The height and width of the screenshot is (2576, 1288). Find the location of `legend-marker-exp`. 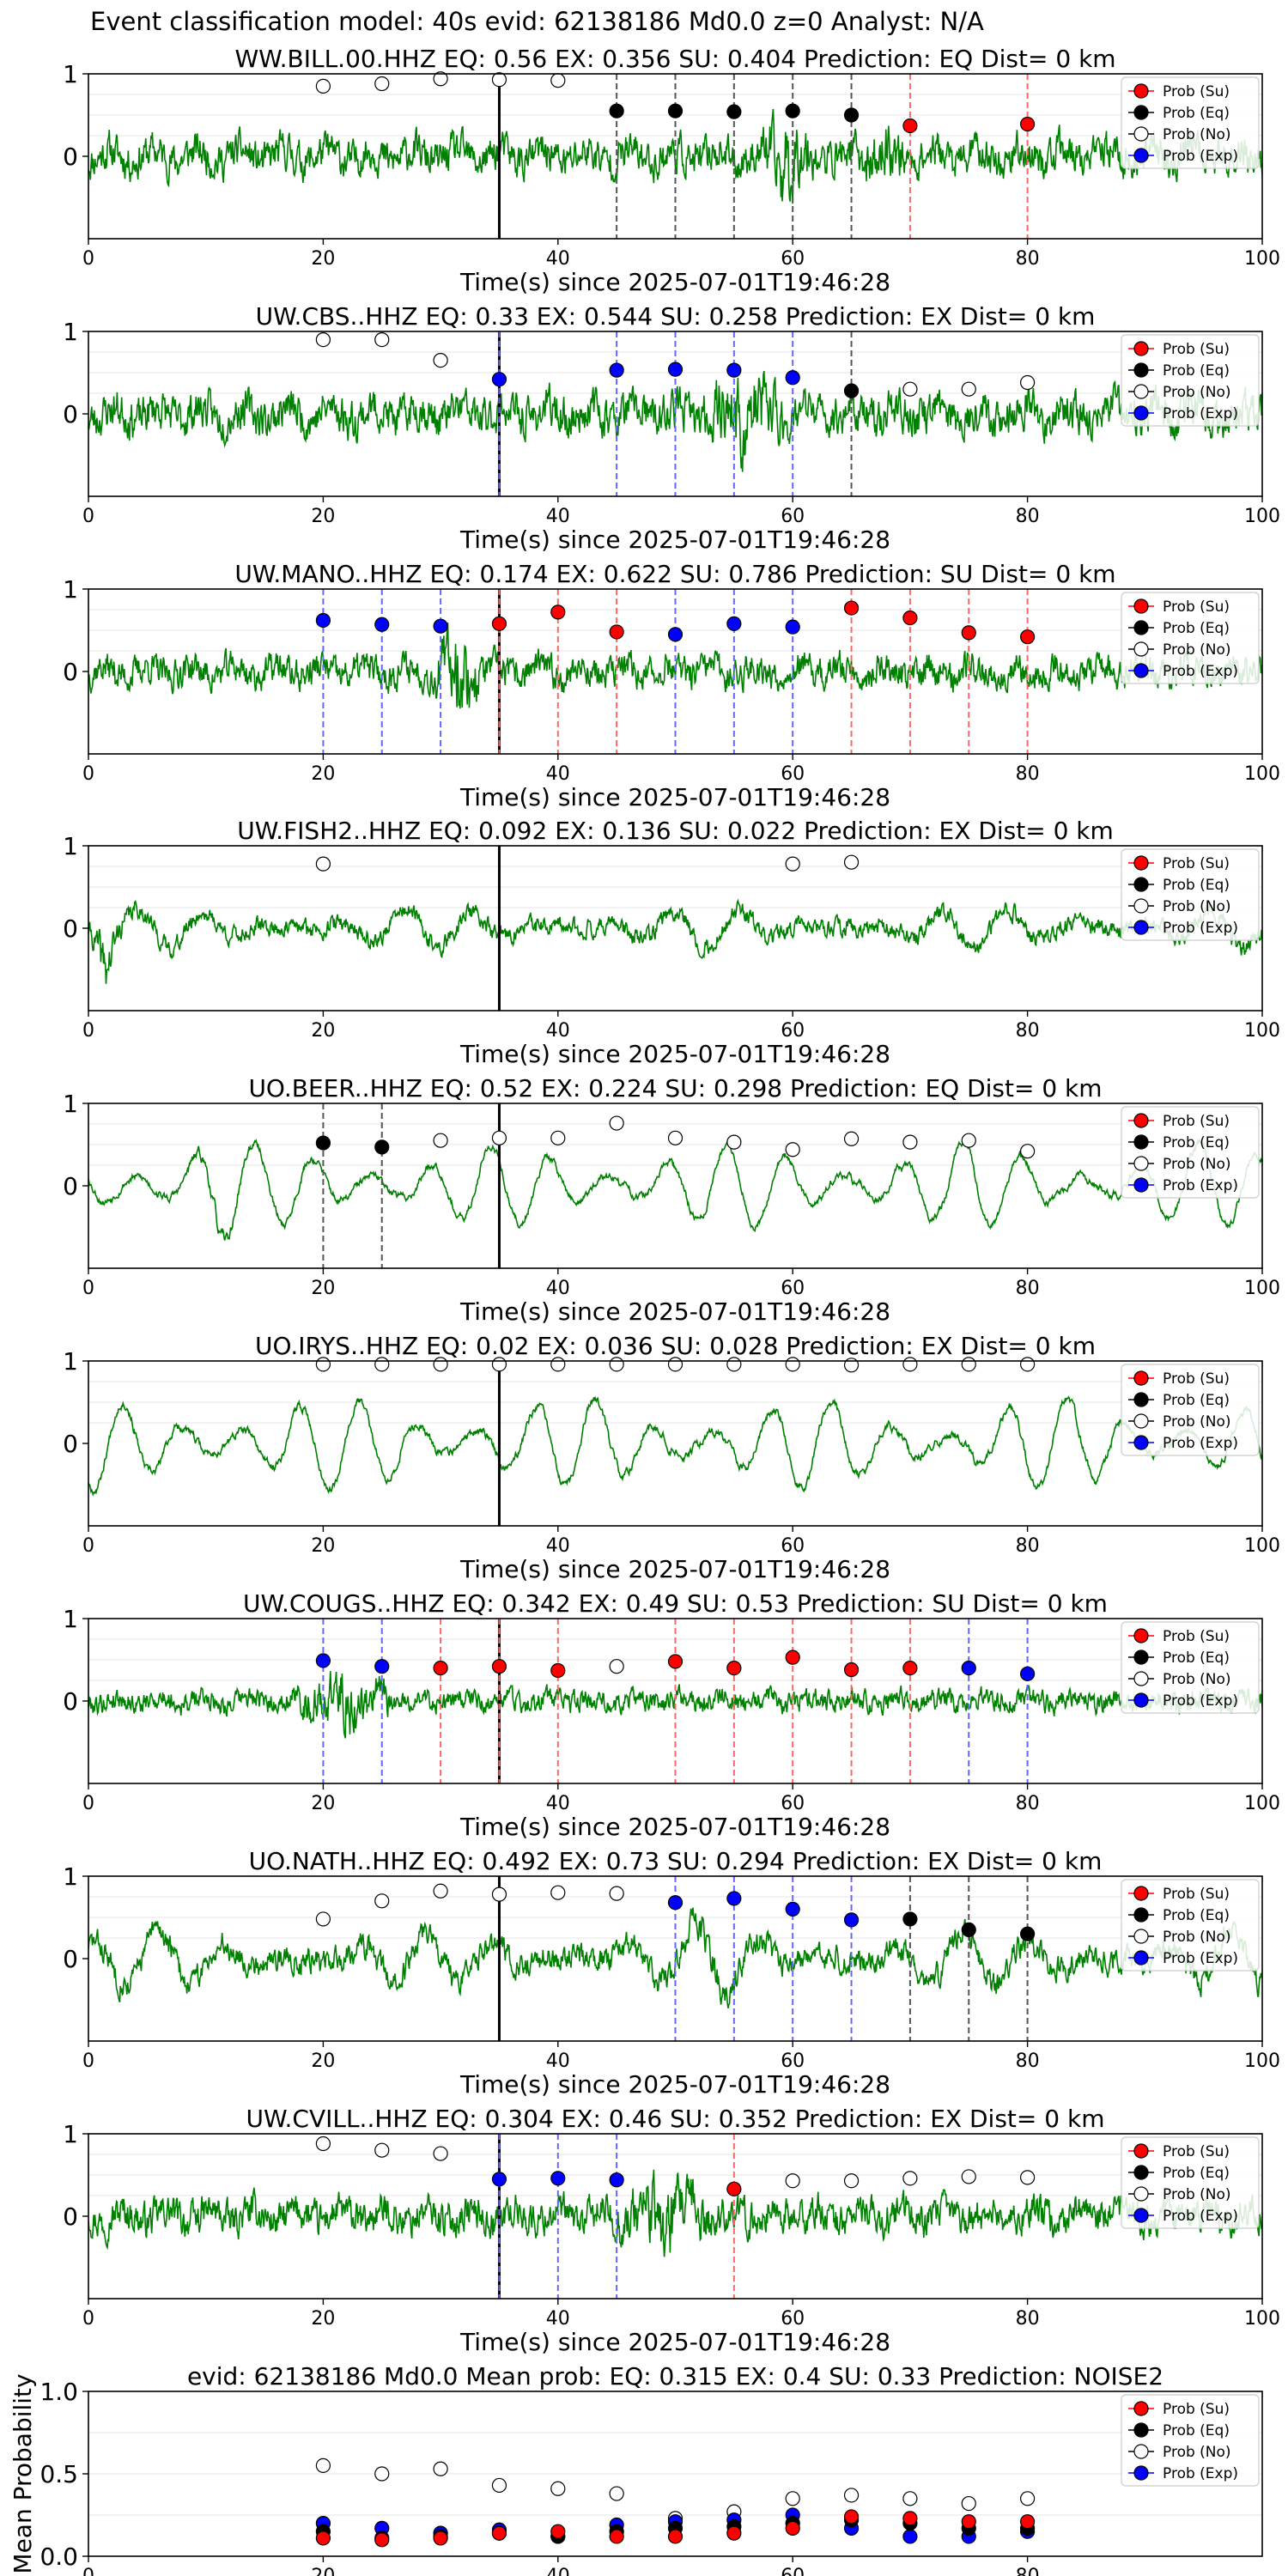

legend-marker-exp is located at coordinates (1141, 1958).